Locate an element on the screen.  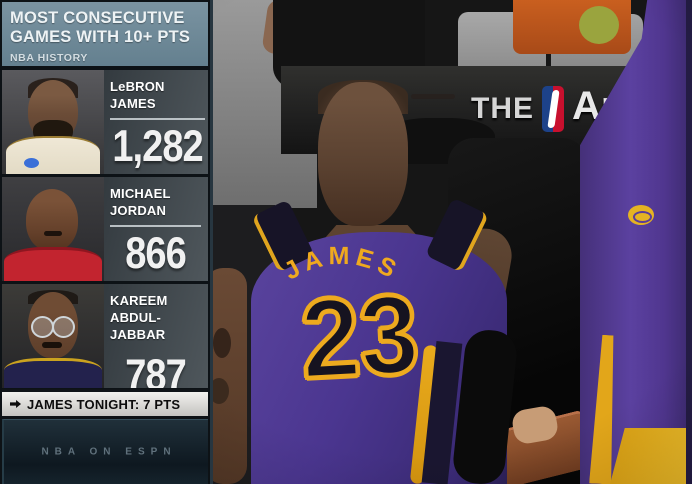
player-name: MICHAEL JORDAN is located at coordinates (155, 203).